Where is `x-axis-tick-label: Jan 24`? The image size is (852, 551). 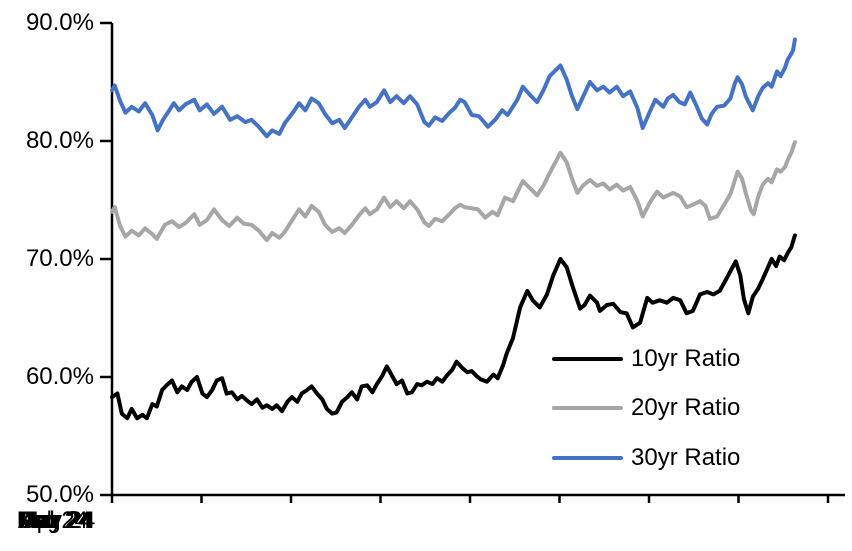
x-axis-tick-label: Jan 24 is located at coordinates (56, 520).